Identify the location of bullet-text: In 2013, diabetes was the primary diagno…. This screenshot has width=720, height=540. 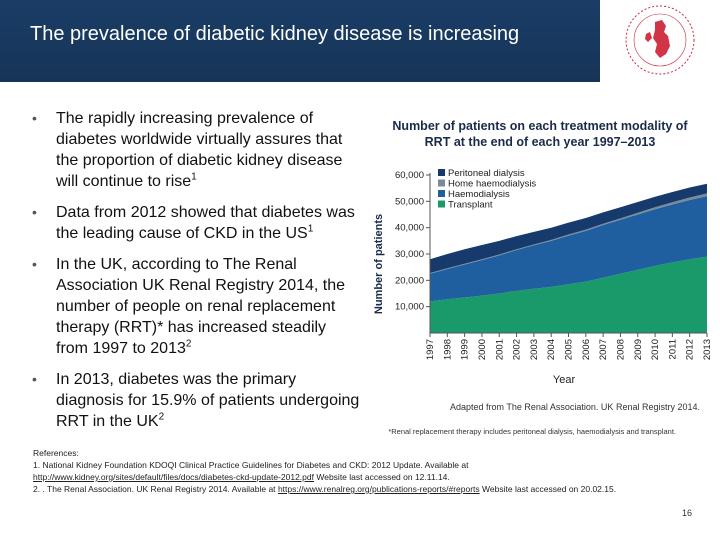
(208, 400).